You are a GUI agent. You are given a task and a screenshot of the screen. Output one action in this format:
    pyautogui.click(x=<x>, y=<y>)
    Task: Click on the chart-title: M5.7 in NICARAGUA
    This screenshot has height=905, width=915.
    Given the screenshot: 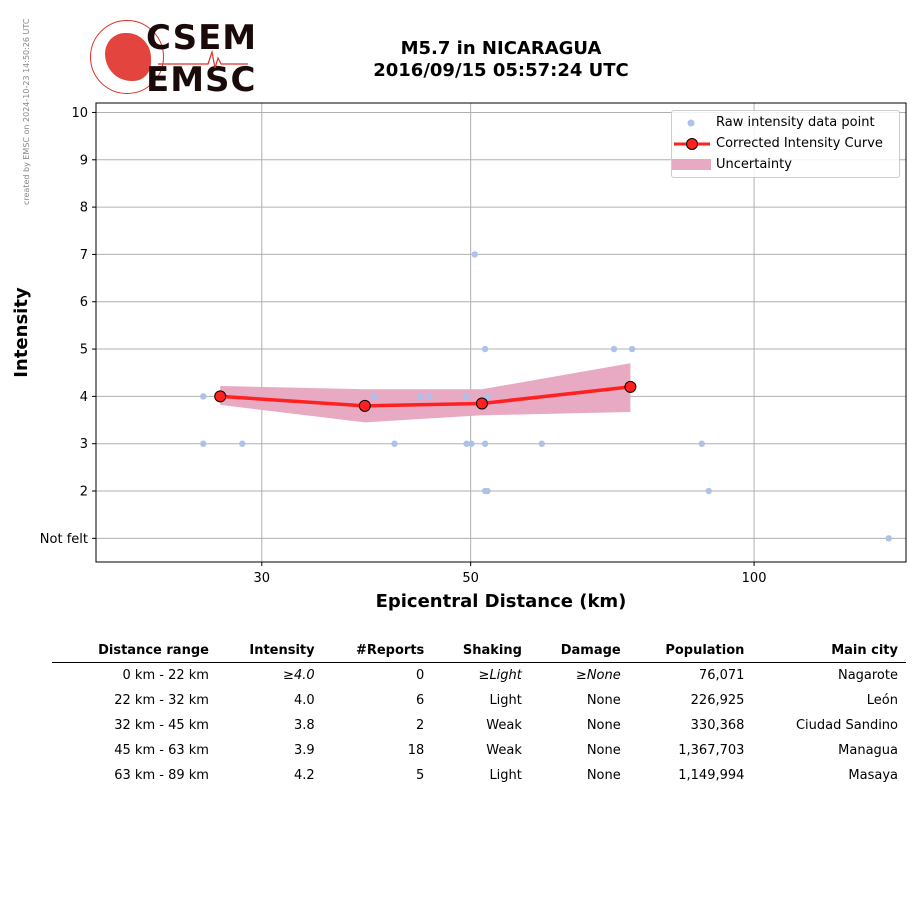 What is the action you would take?
    pyautogui.click(x=501, y=48)
    